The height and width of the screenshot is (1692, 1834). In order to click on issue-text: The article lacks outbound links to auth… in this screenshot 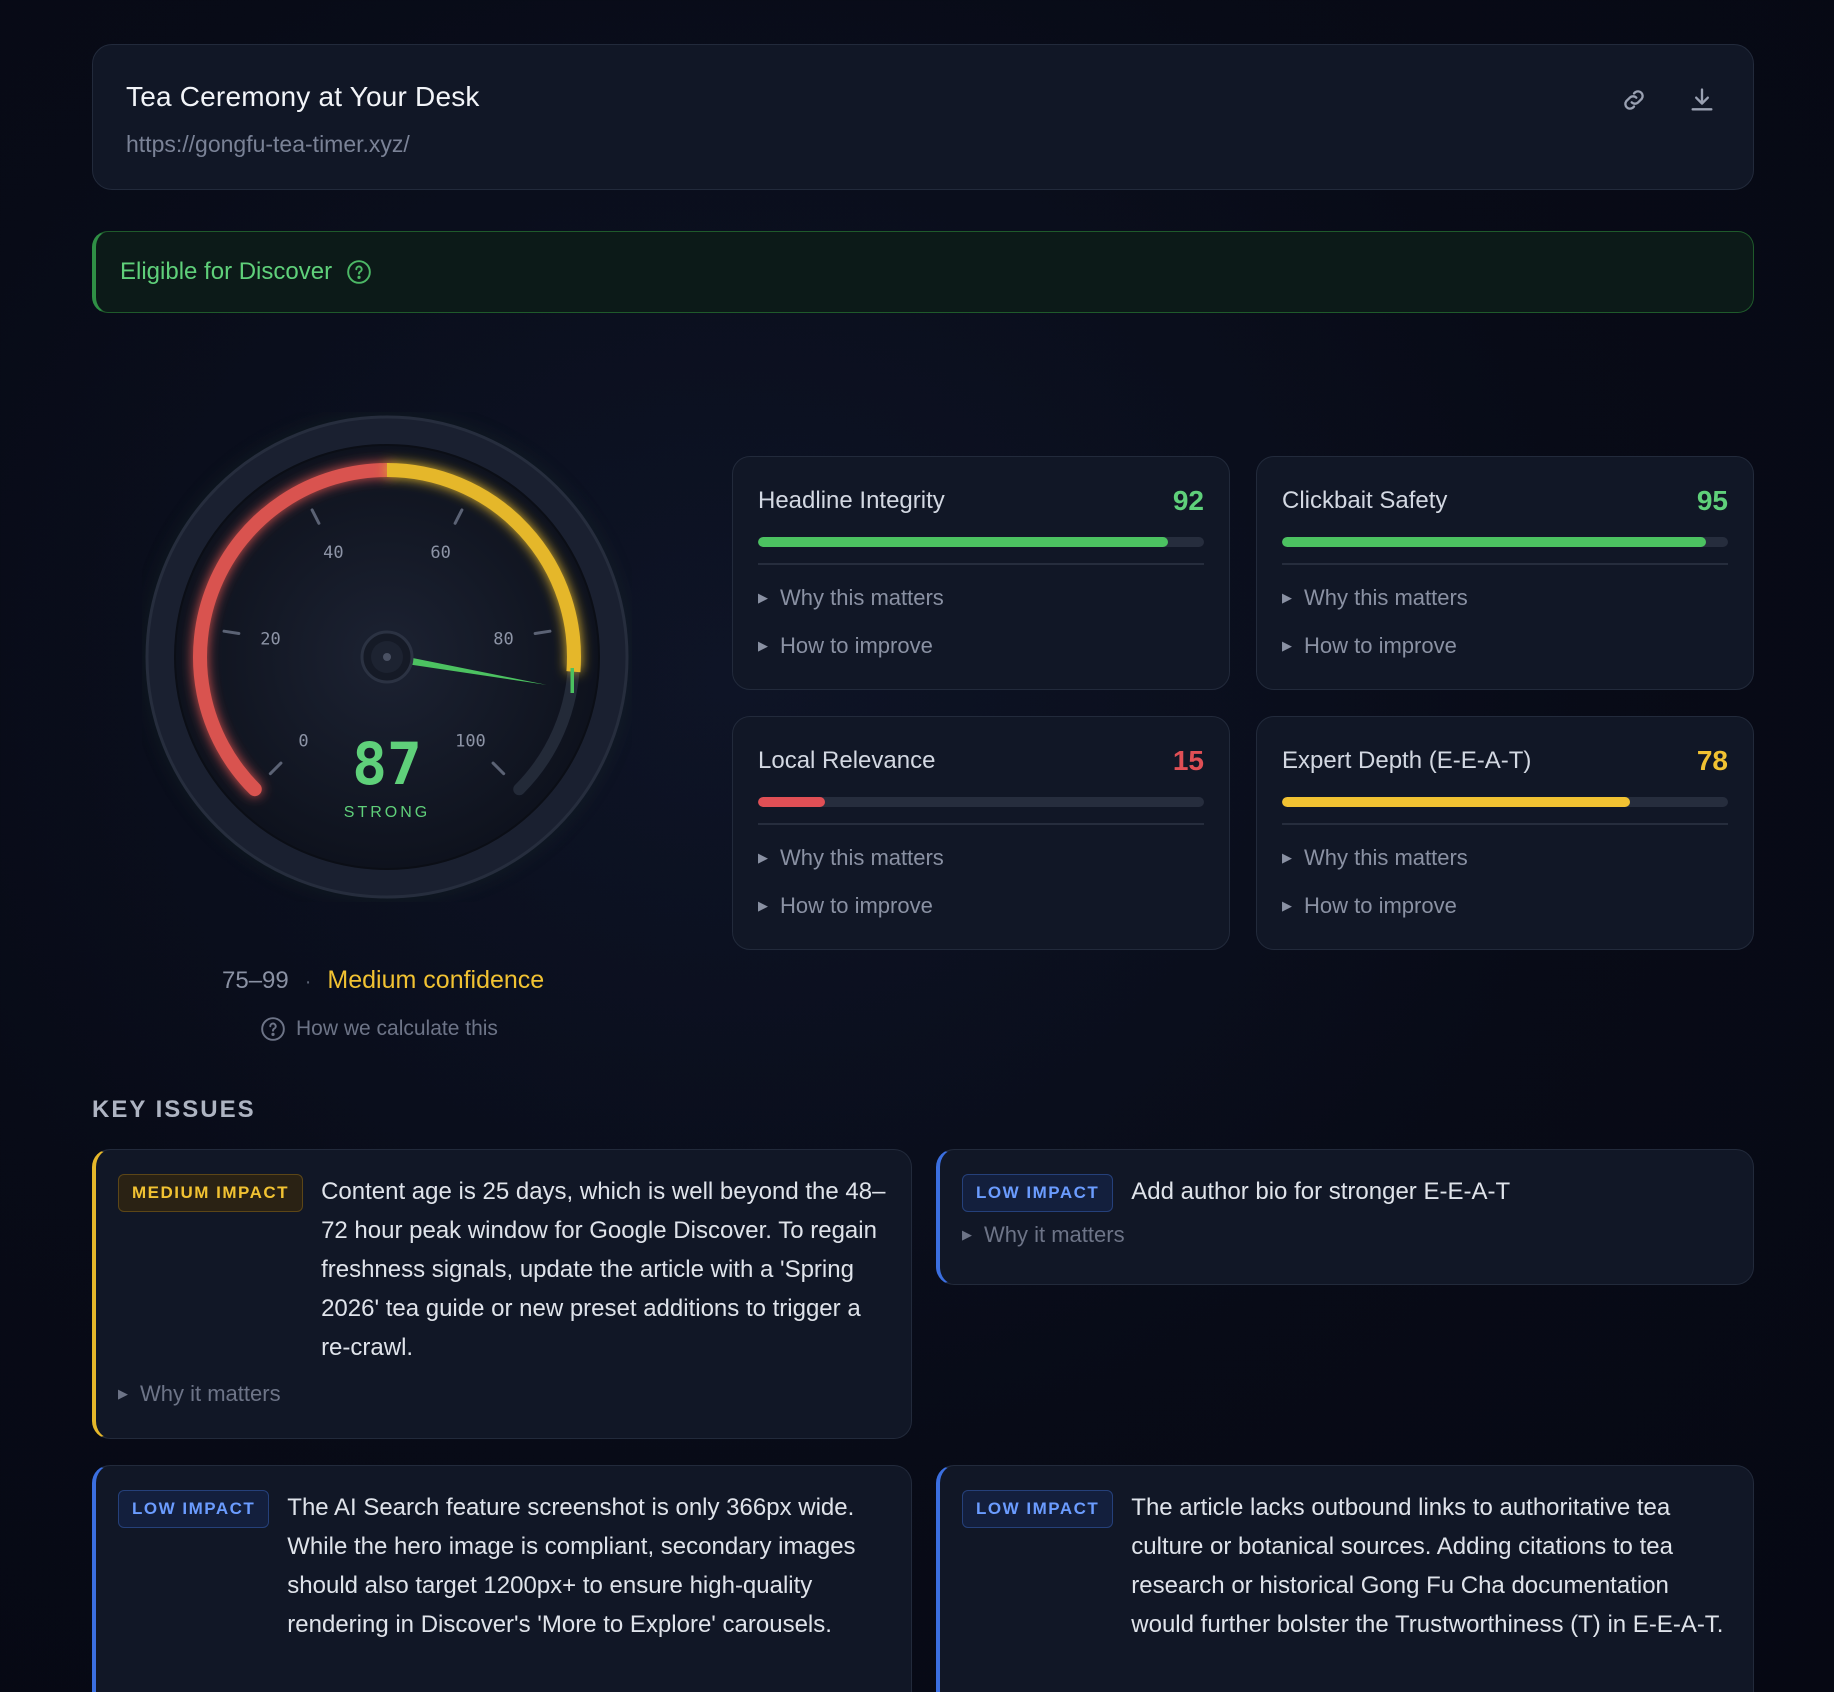, I will do `click(1427, 1566)`.